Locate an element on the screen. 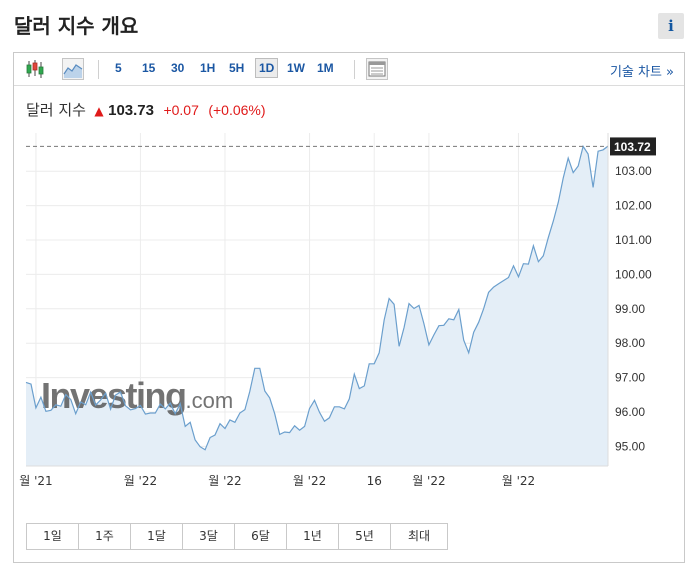 This screenshot has height=571, width=695. price-change: +0.07 is located at coordinates (181, 110).